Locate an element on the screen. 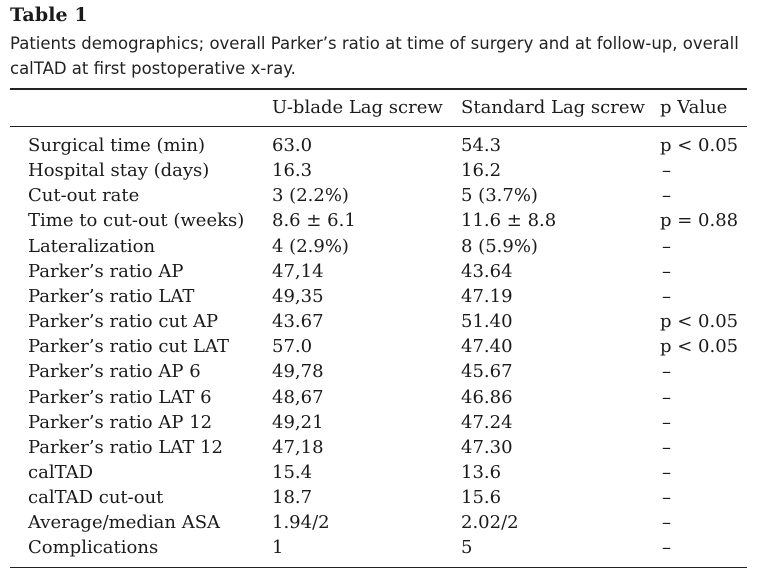 The width and height of the screenshot is (758, 577). row-label: Surgical time (min) is located at coordinates (116, 145).